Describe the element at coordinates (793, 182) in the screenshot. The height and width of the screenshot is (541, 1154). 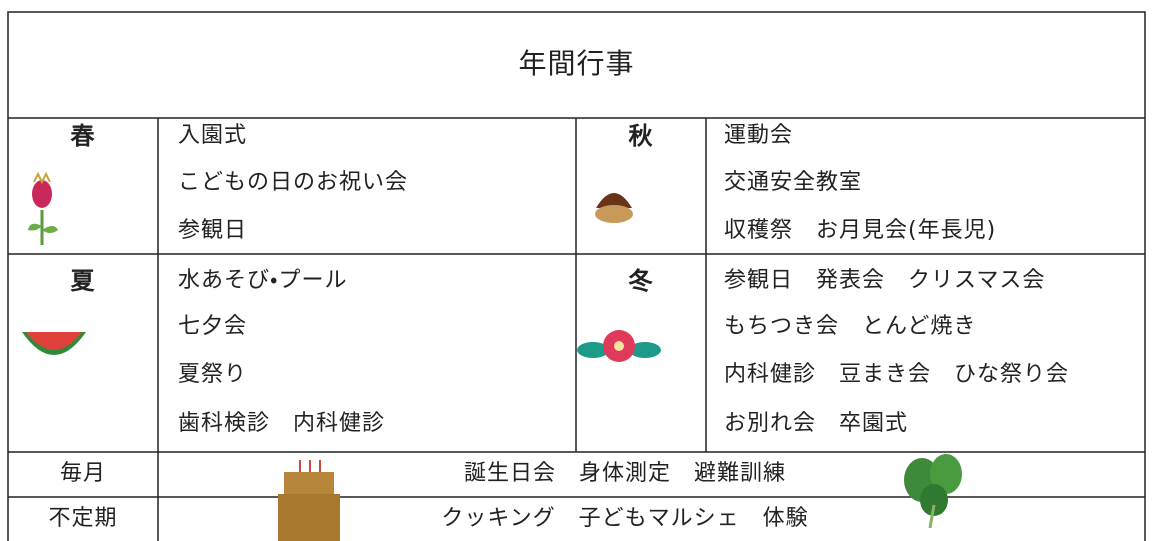
I see `event-item: 交通安全教室` at that location.